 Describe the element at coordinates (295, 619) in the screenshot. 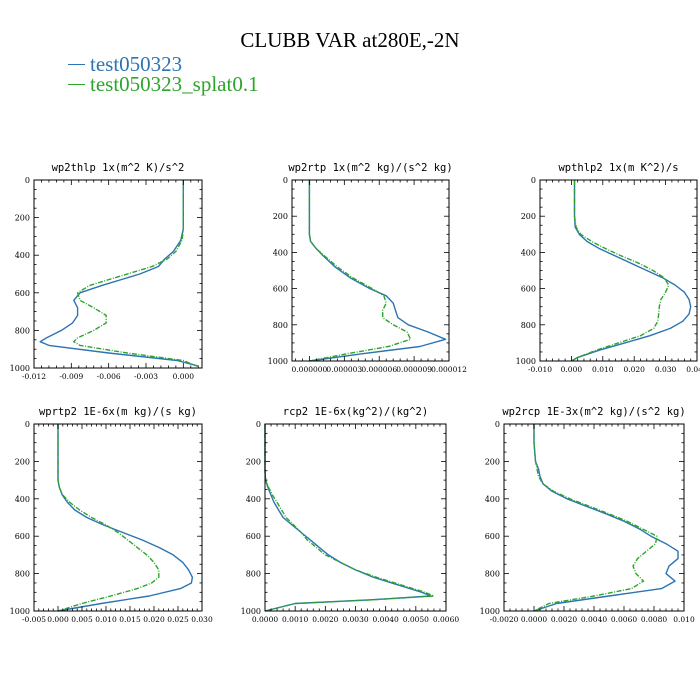

I see `x-tick-label: 0.0010` at that location.